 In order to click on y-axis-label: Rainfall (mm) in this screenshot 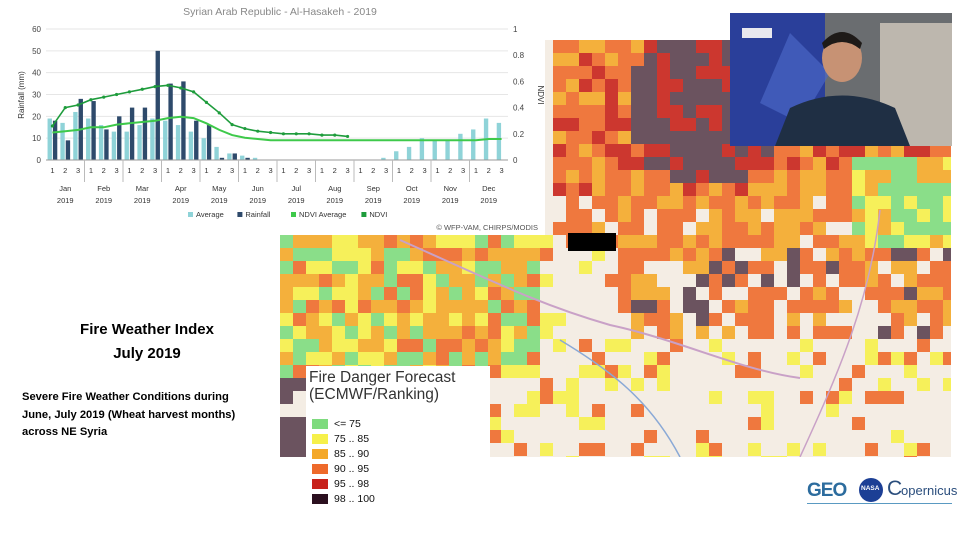, I will do `click(21, 95)`.